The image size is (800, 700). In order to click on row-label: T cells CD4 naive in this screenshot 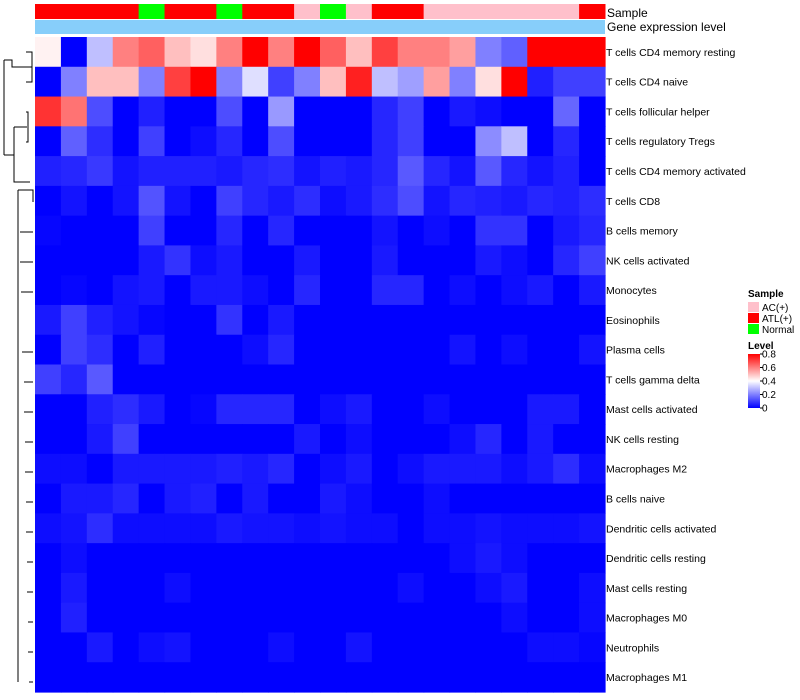, I will do `click(647, 83)`.